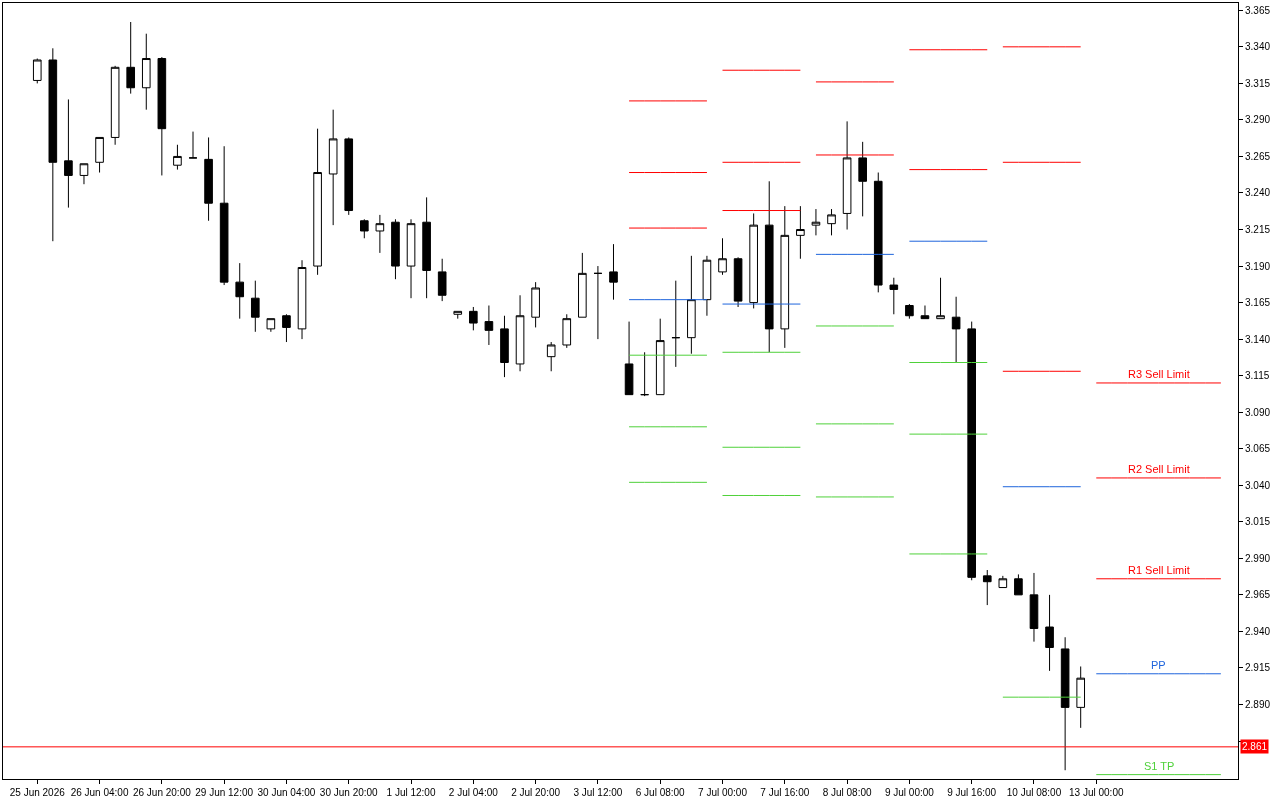  What do you see at coordinates (785, 792) in the screenshot?
I see `x-tick-label: 7 Jul 16:00` at bounding box center [785, 792].